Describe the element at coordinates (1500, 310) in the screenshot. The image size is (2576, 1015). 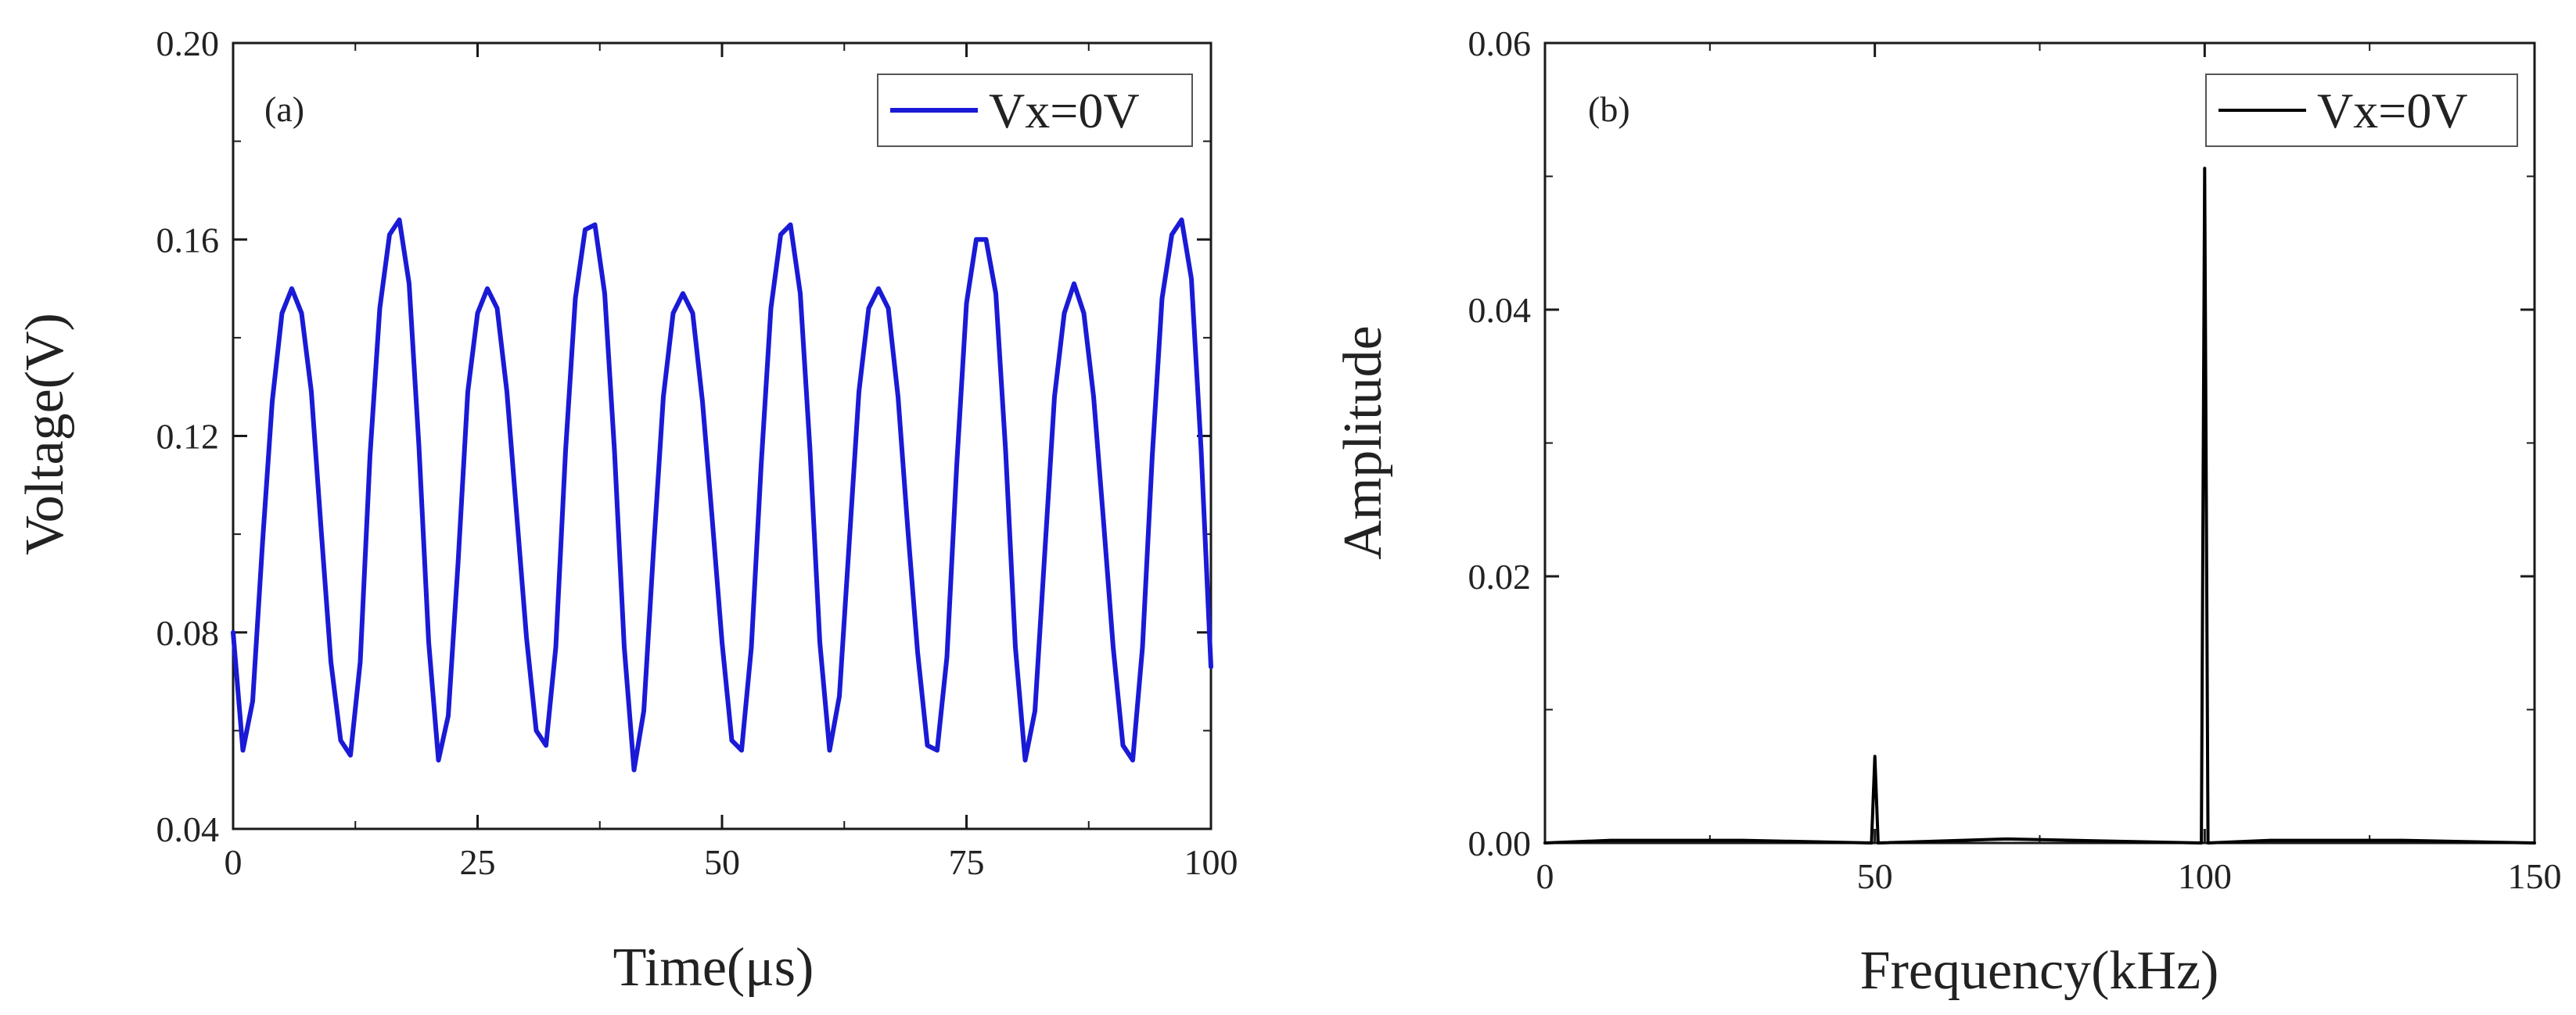
I see `panel-b-y-tick-label: 0.04` at that location.